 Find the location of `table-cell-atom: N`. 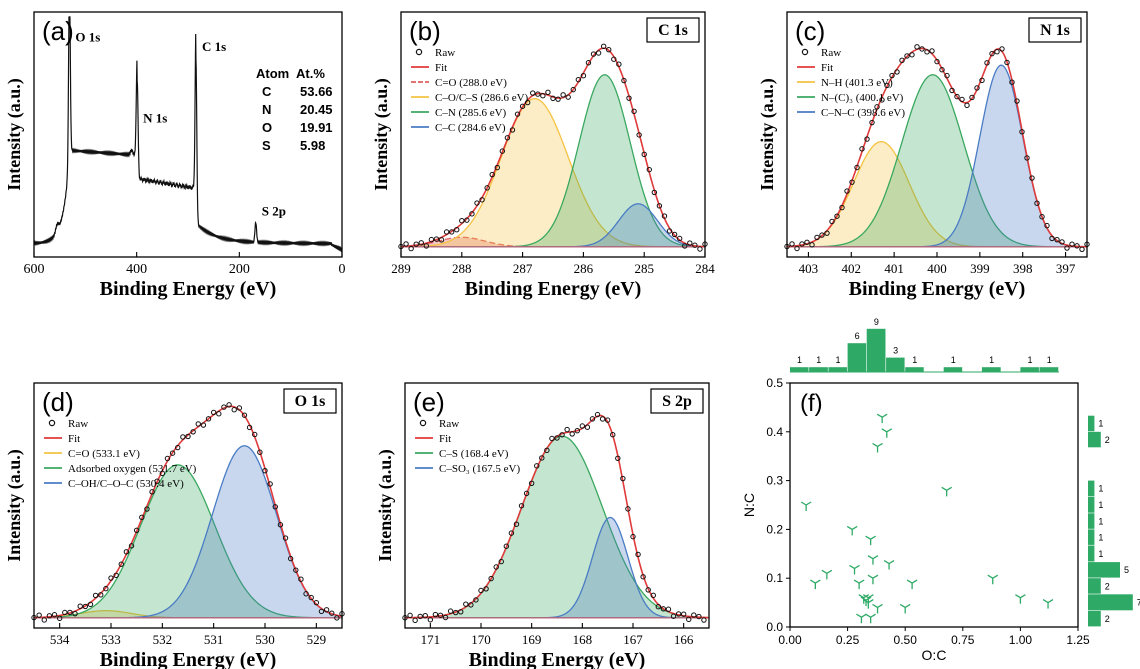

table-cell-atom: N is located at coordinates (266, 109).